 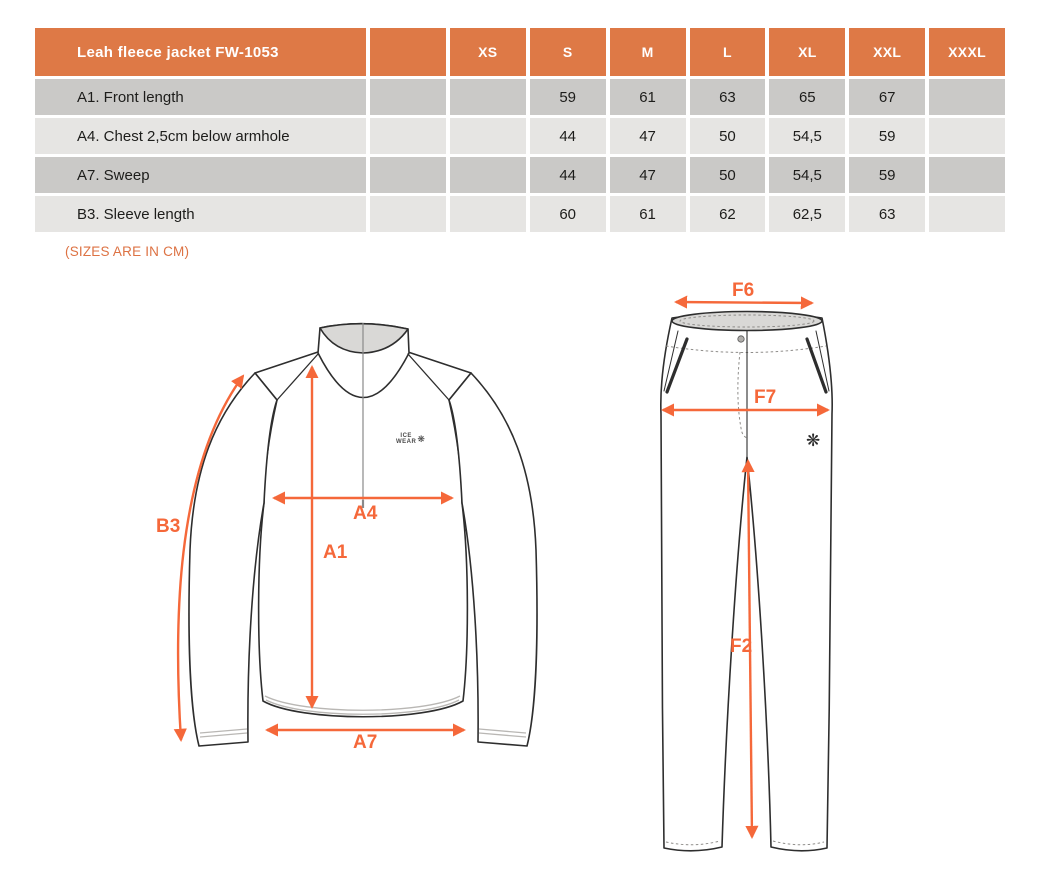 I want to click on size-col-header: M, so click(x=647, y=52).